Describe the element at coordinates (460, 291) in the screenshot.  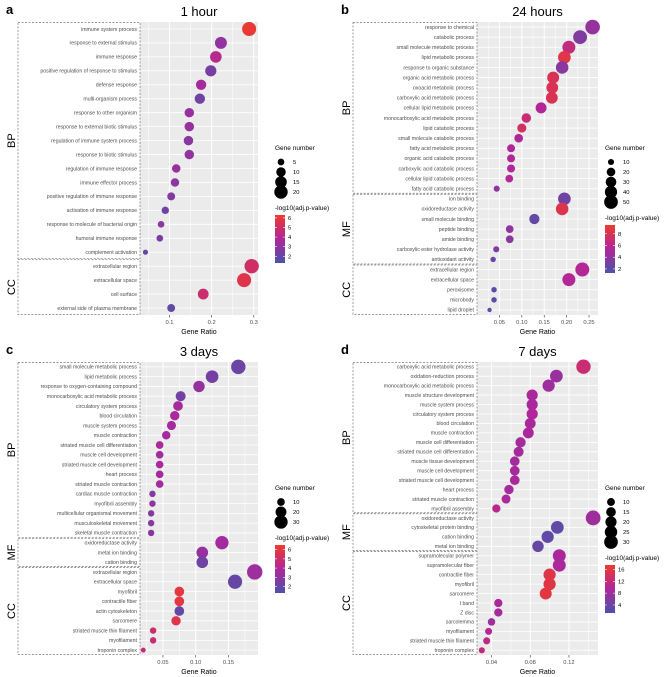
I see `term-label: peroxisome` at that location.